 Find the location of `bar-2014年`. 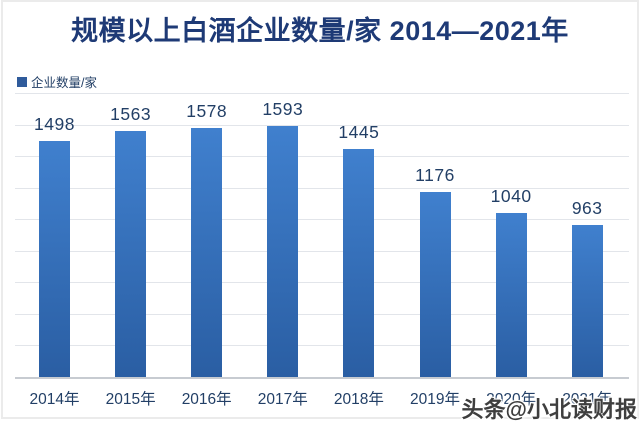

bar-2014年 is located at coordinates (54, 258).